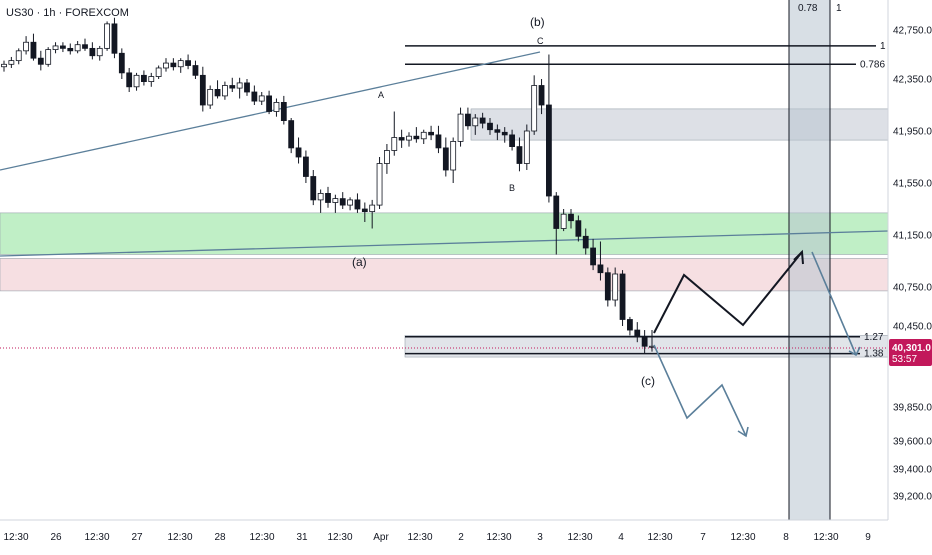  I want to click on fib-level-label: 1, so click(883, 46).